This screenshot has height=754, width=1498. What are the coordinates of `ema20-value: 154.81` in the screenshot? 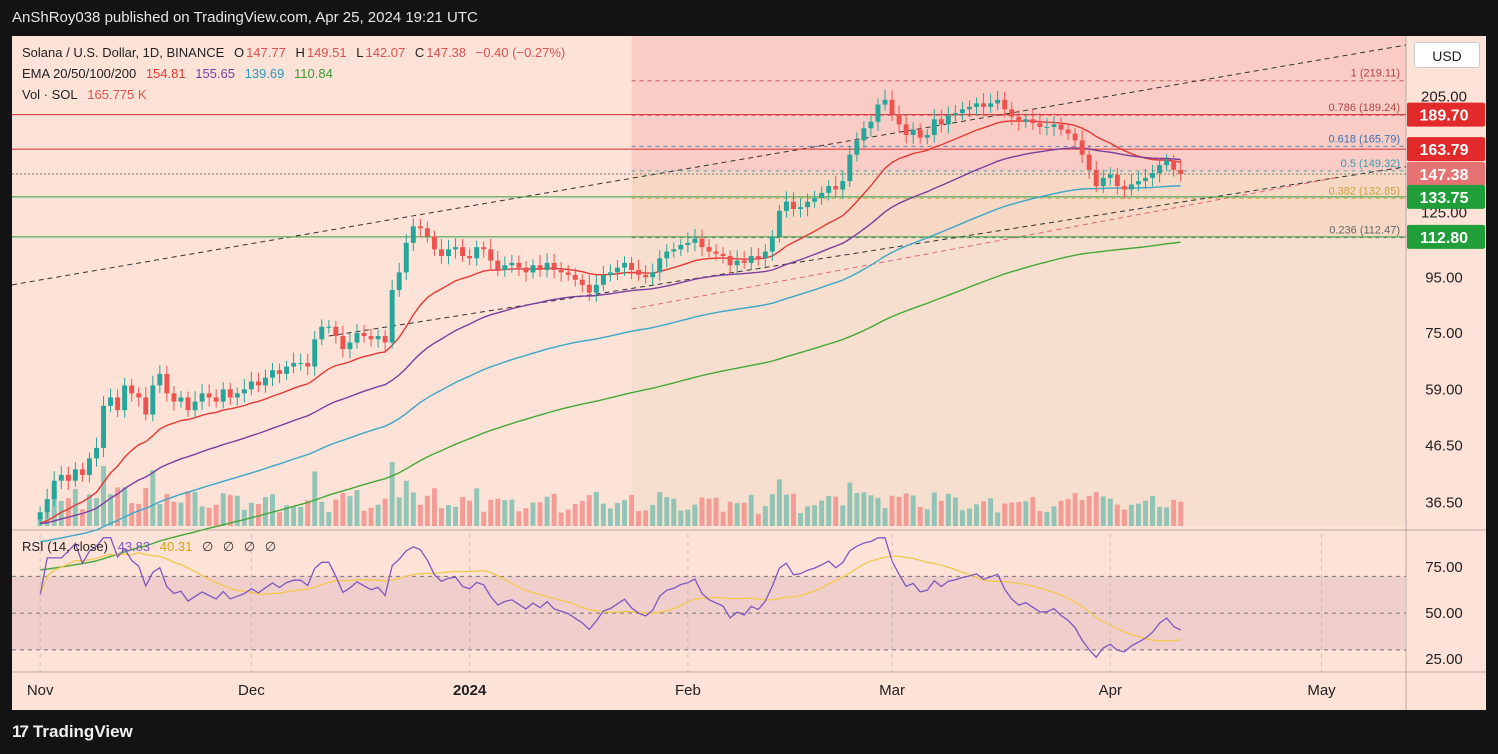 It's located at (165, 73).